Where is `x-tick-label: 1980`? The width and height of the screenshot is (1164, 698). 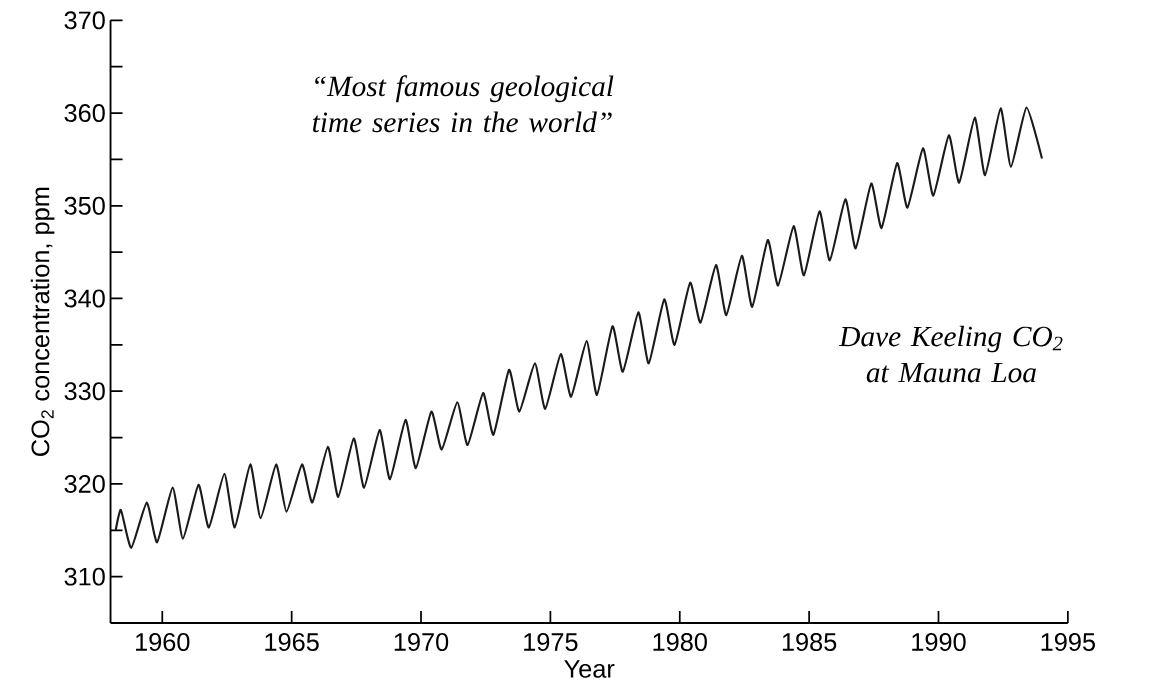
x-tick-label: 1980 is located at coordinates (680, 642).